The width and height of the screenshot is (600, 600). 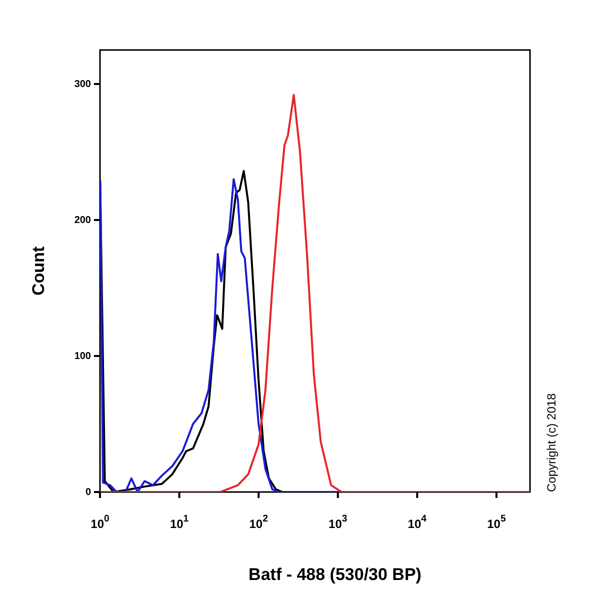 I want to click on text: Copyright (c) 2018, so click(x=551, y=442).